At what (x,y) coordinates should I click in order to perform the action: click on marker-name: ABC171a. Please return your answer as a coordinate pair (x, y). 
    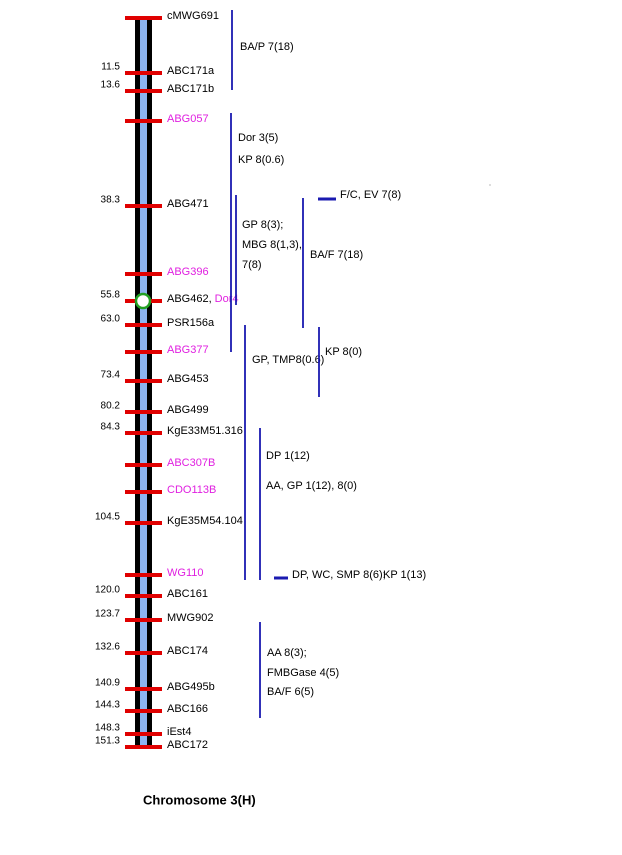
    Looking at the image, I should click on (191, 71).